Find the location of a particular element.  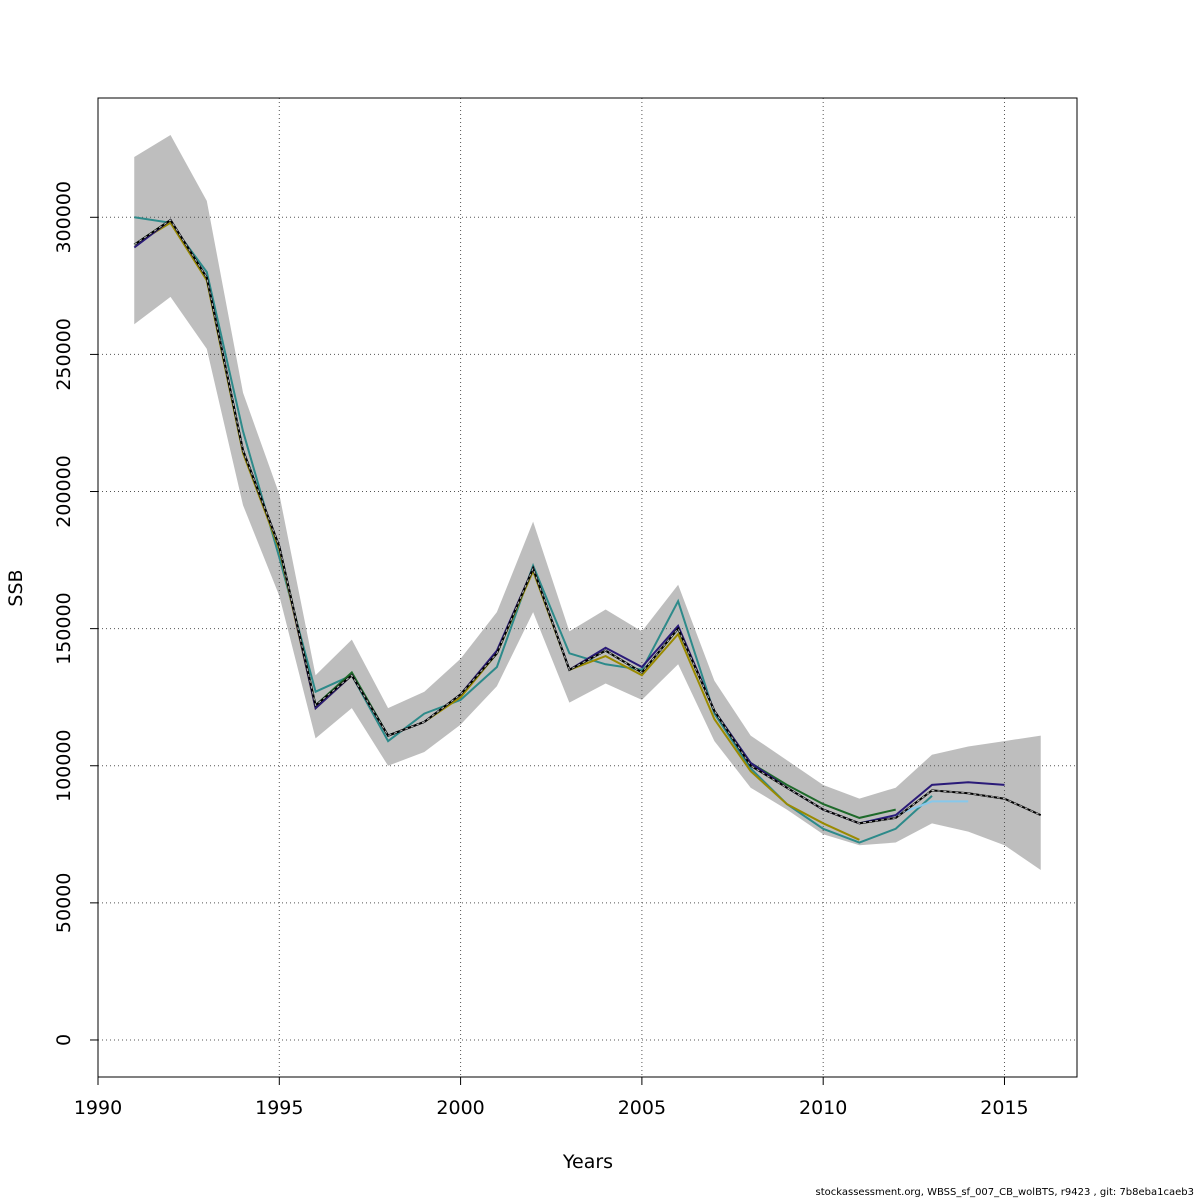

y-tick-label: 0 is located at coordinates (64, 1040).